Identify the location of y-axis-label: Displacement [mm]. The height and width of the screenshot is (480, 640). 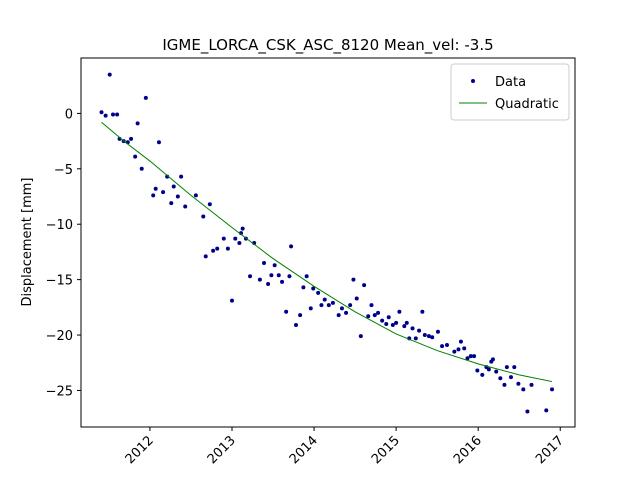
(27, 242).